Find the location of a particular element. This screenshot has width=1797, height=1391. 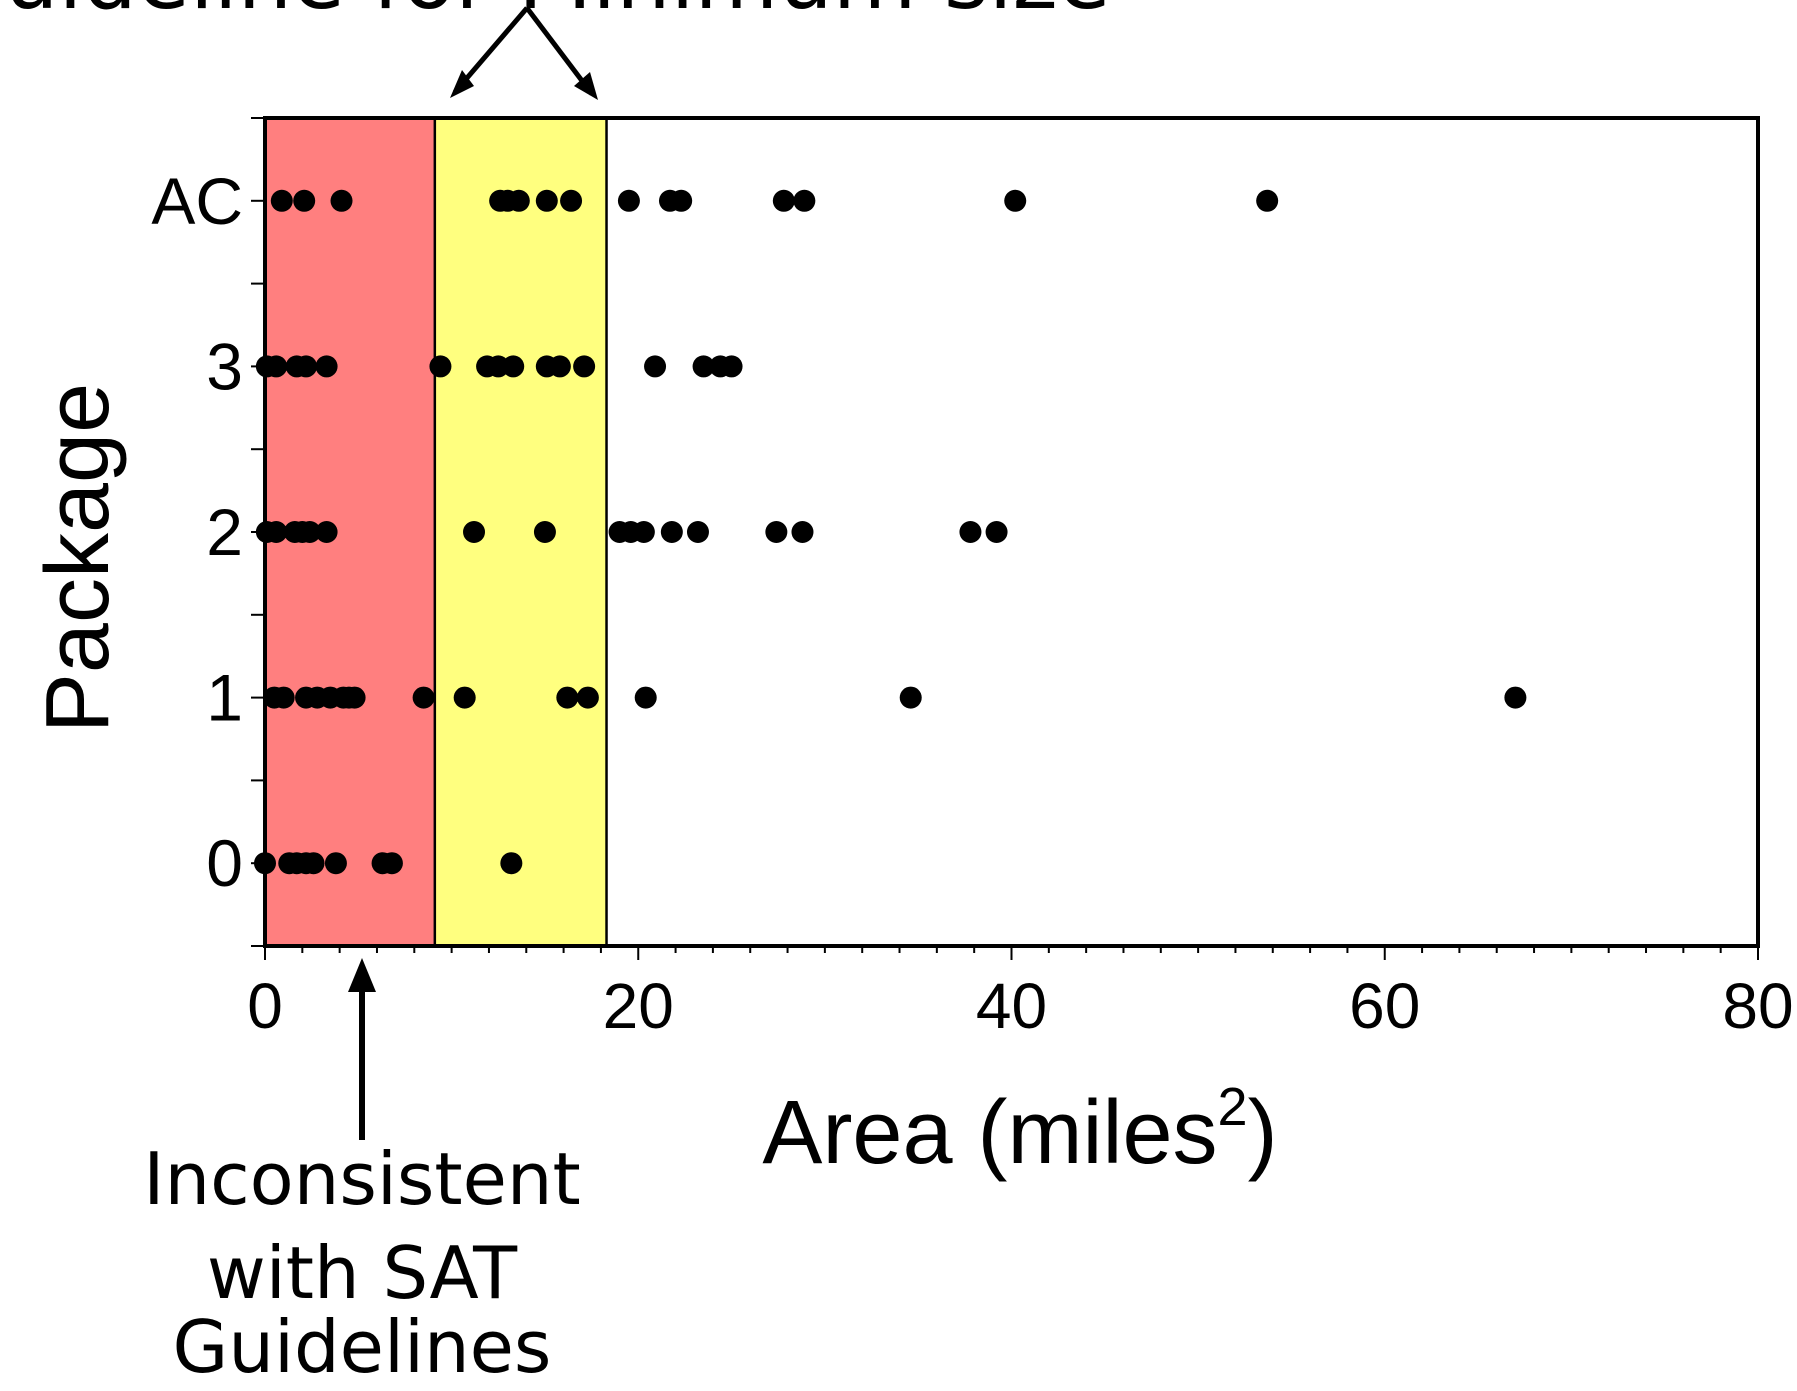

y-tick-label: 2 is located at coordinates (224, 532).